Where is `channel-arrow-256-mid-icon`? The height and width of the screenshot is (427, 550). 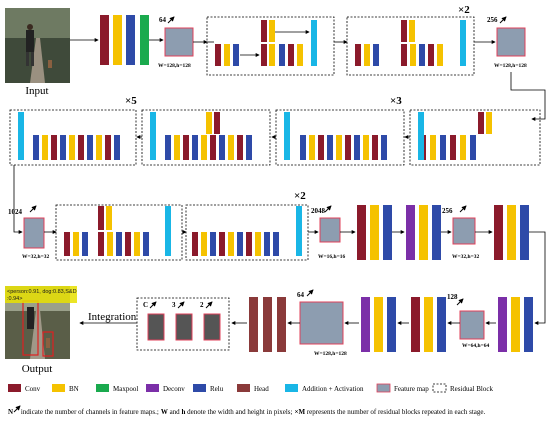
channel-arrow-256-mid-icon is located at coordinates (463, 209).